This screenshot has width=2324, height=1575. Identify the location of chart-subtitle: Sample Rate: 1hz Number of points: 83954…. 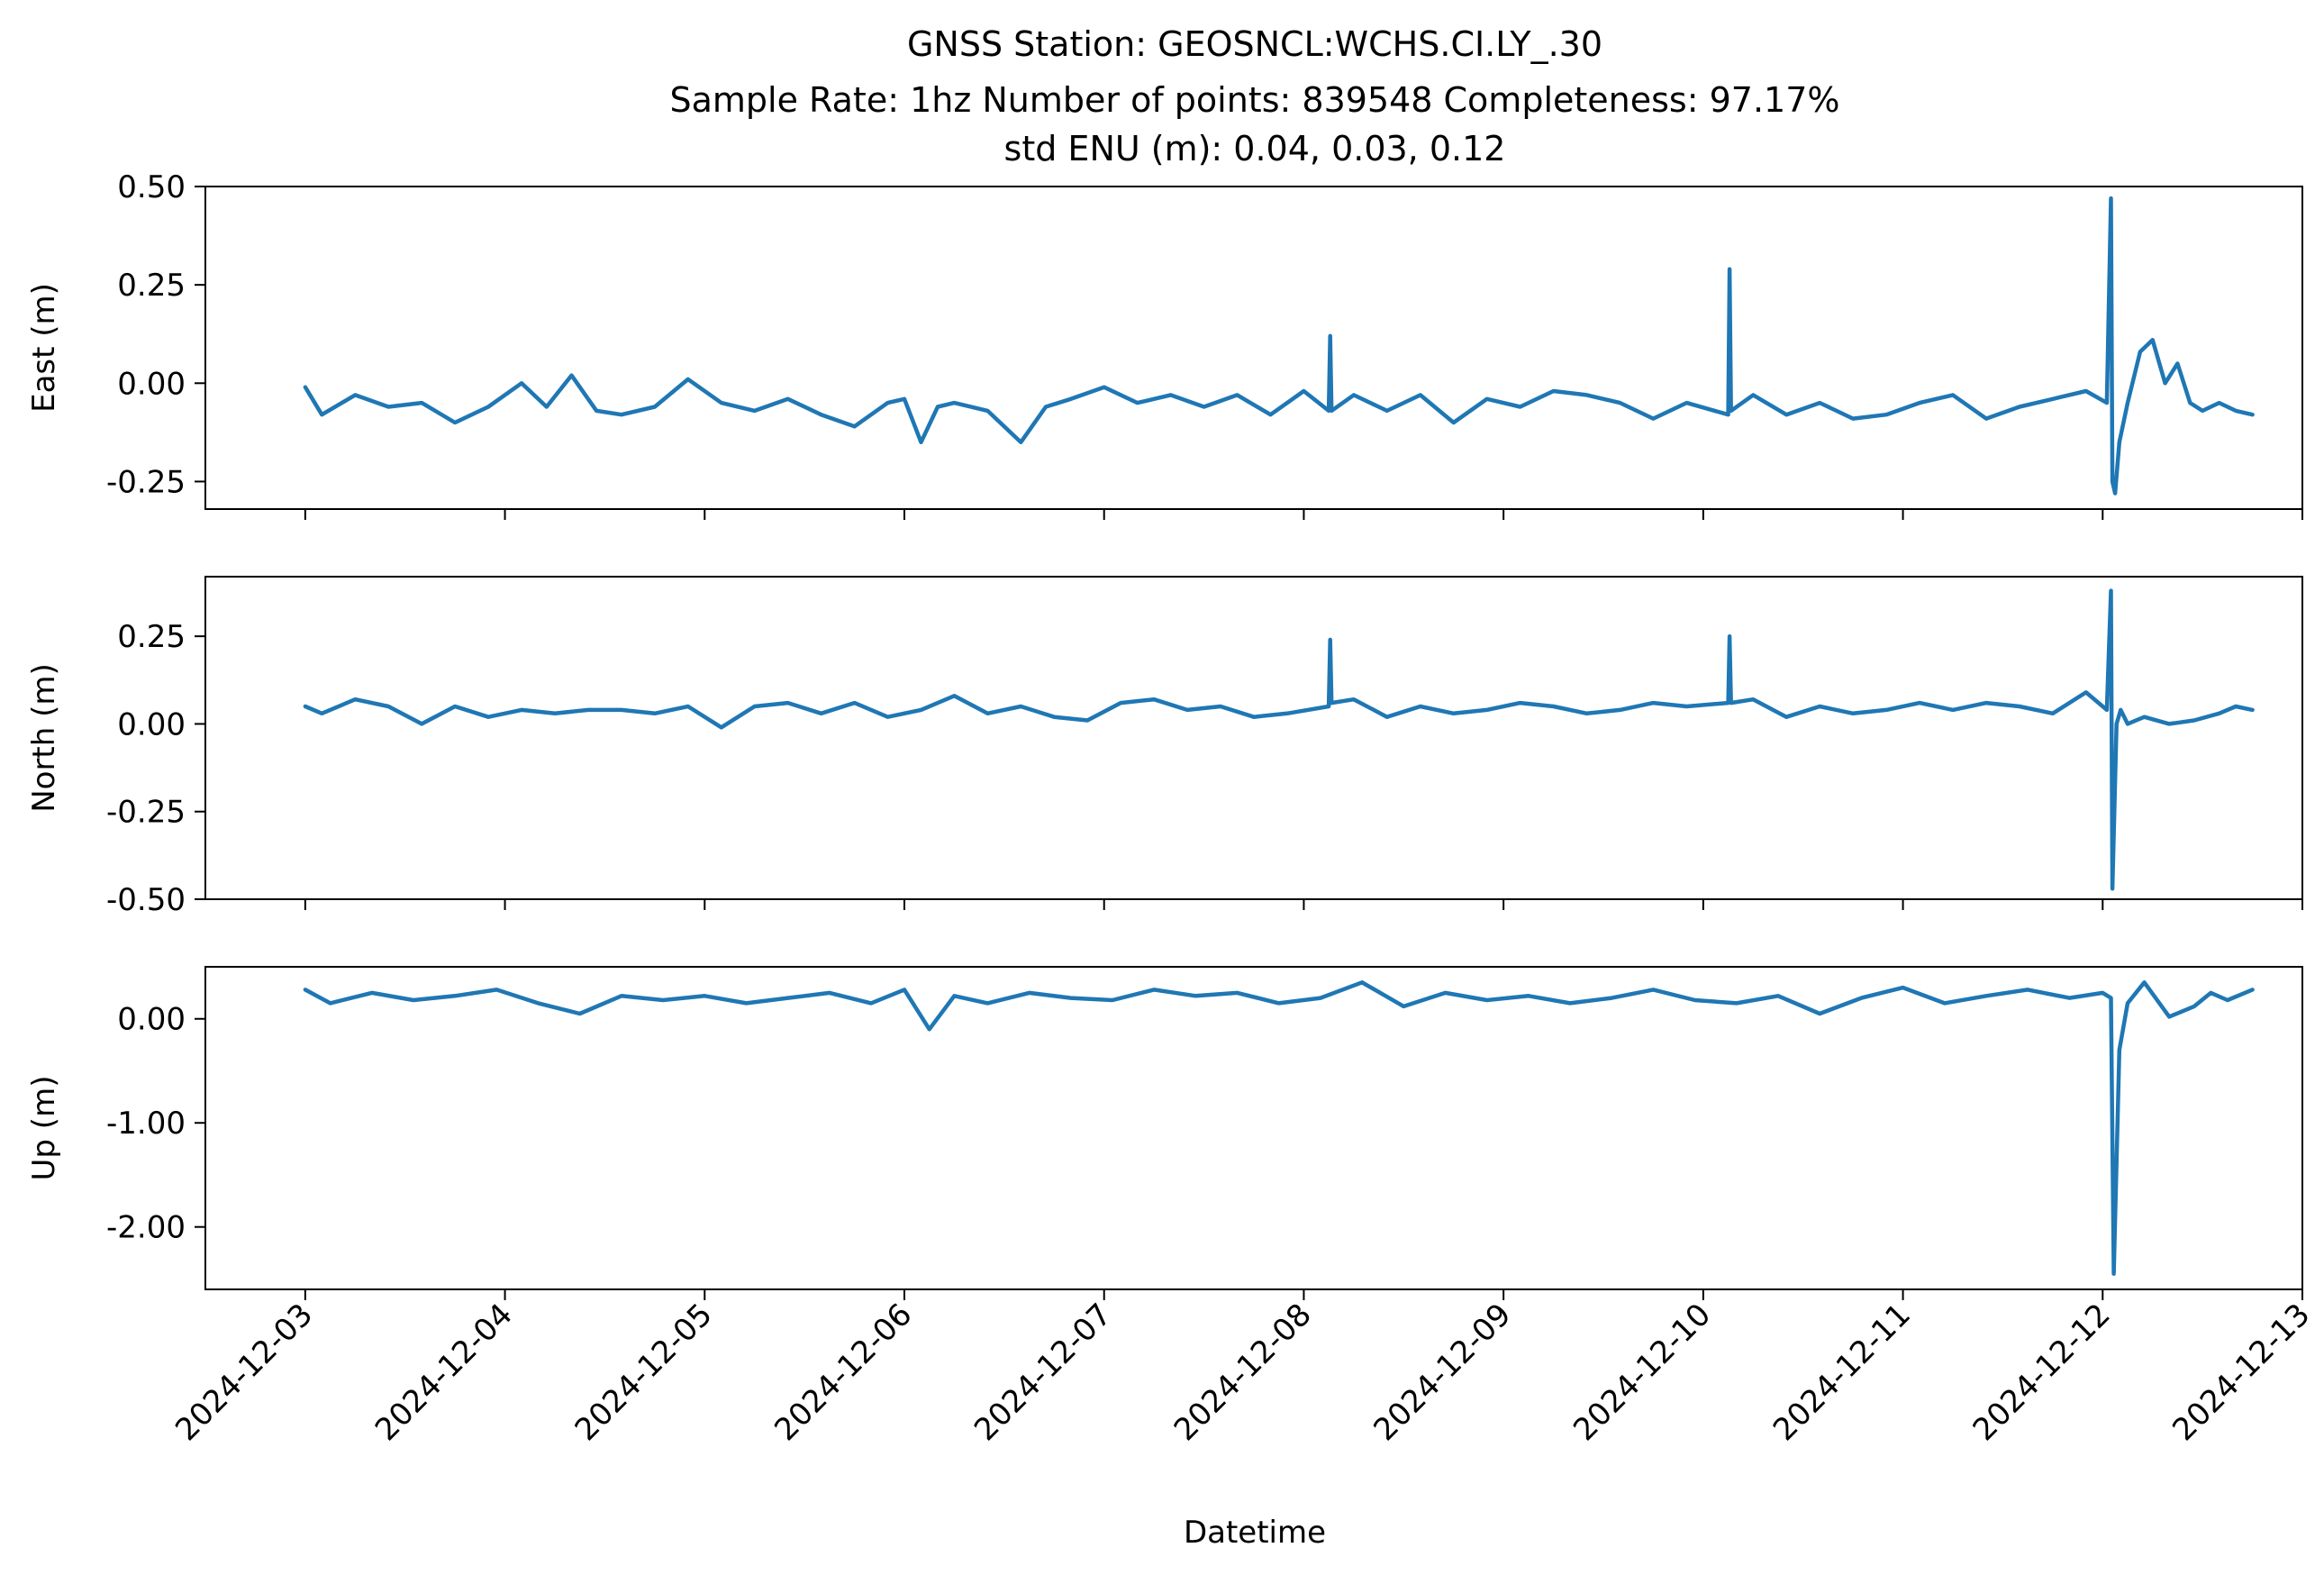
(1255, 100).